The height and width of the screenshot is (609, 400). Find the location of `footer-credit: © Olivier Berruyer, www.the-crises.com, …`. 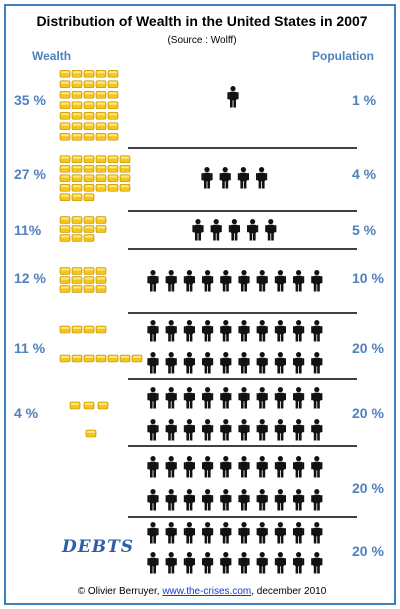

footer-credit: © Olivier Berruyer, www.the-crises.com, … is located at coordinates (202, 591).